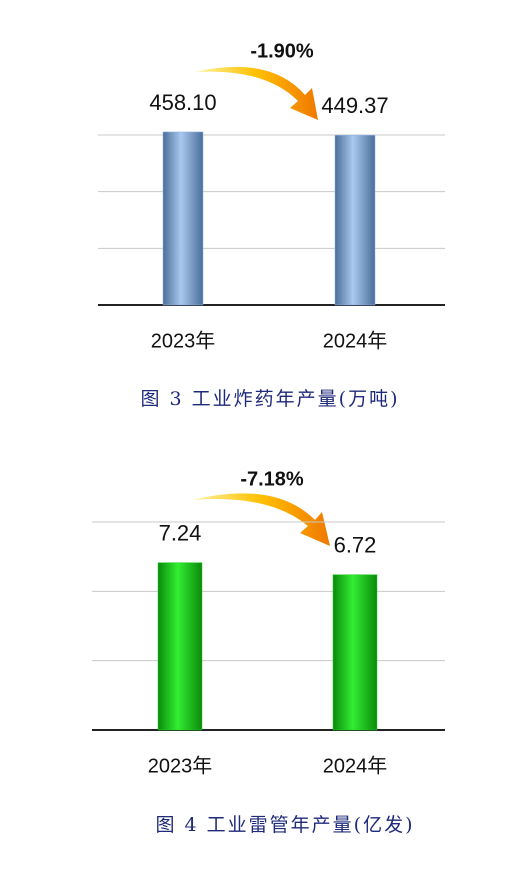  What do you see at coordinates (282, 51) in the screenshot?
I see `change-annotation: -1.90%` at bounding box center [282, 51].